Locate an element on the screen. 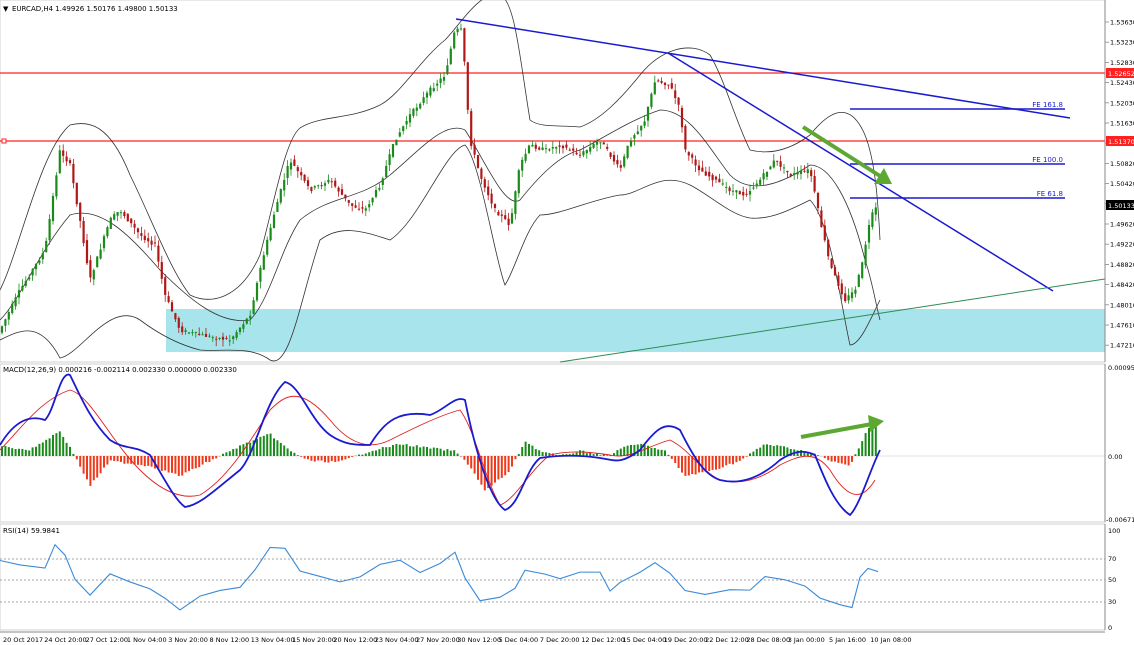 Image resolution: width=1134 pixels, height=645 pixels. macd-tick-zero: 0.00 is located at coordinates (1115, 457).